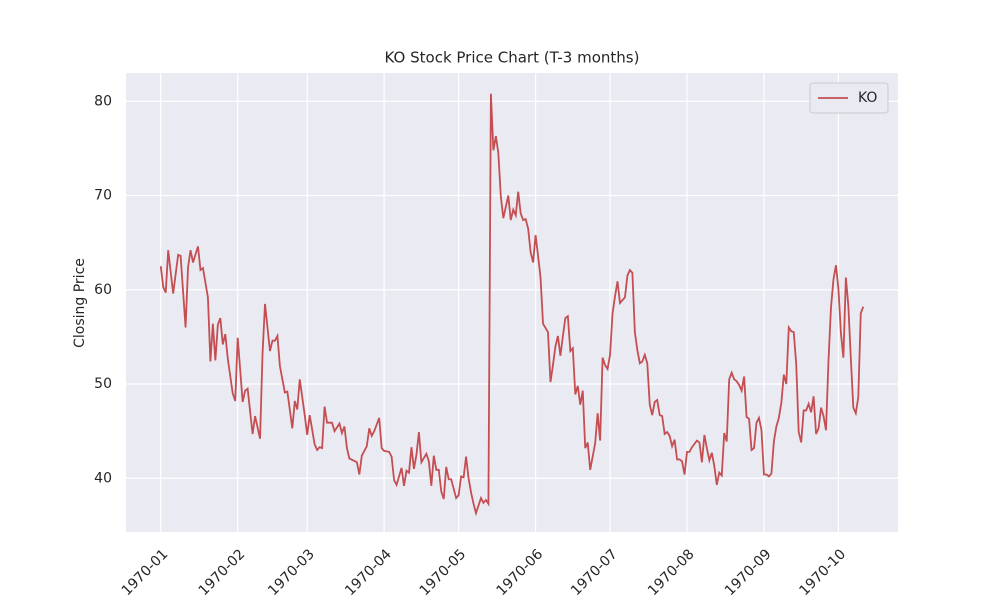  I want to click on x-tick-label: 1970-04, so click(368, 572).